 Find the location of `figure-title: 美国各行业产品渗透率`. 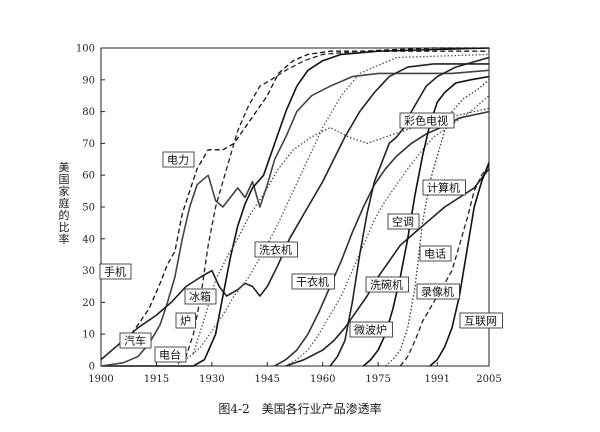

figure-title: 美国各行业产品渗透率 is located at coordinates (321, 409).